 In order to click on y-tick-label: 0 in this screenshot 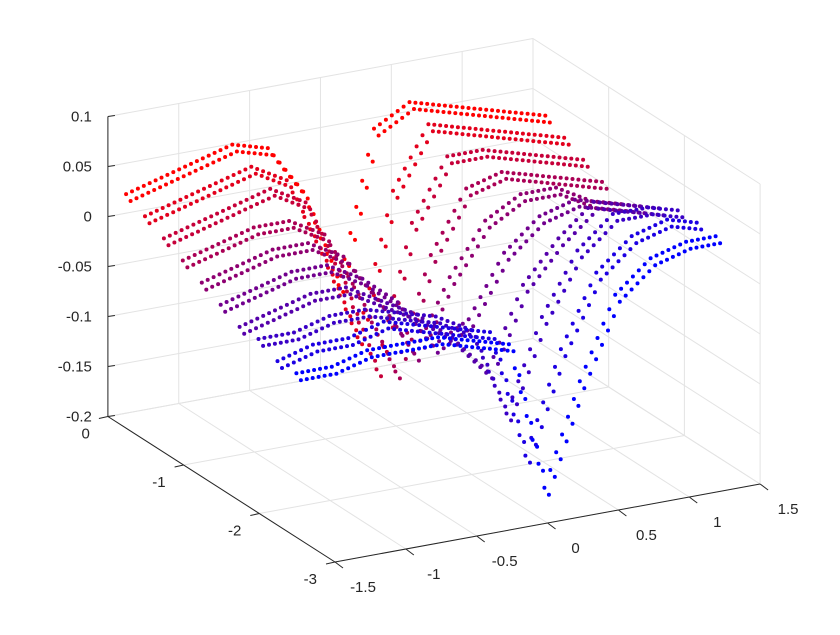, I will do `click(86, 434)`.